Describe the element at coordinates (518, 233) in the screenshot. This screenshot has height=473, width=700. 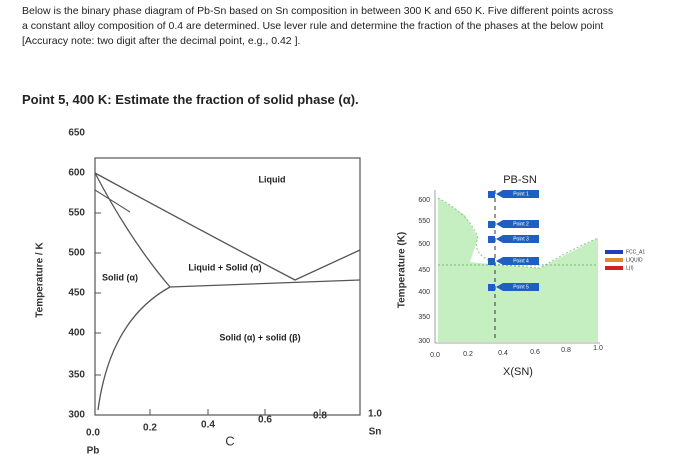
I see `phase-boundary` at that location.